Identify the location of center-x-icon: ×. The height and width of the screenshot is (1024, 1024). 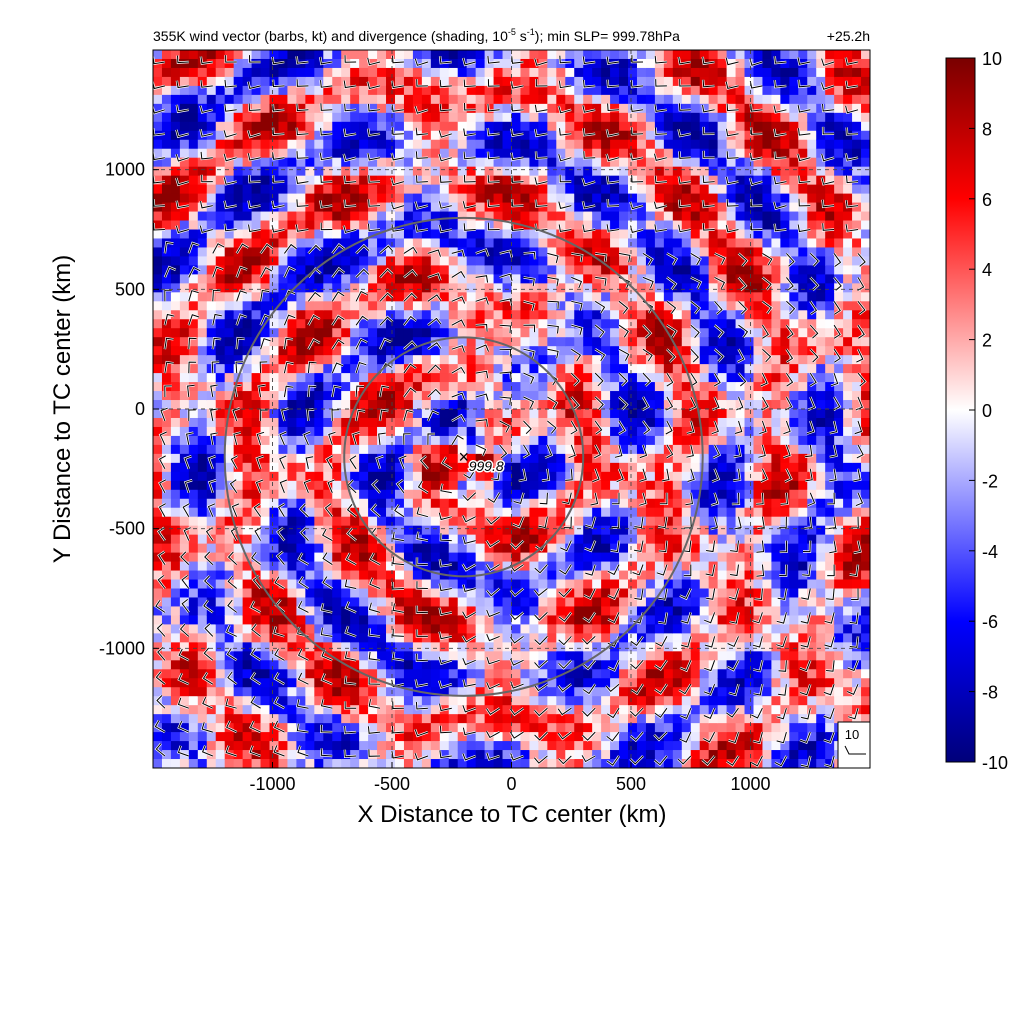
(463, 457).